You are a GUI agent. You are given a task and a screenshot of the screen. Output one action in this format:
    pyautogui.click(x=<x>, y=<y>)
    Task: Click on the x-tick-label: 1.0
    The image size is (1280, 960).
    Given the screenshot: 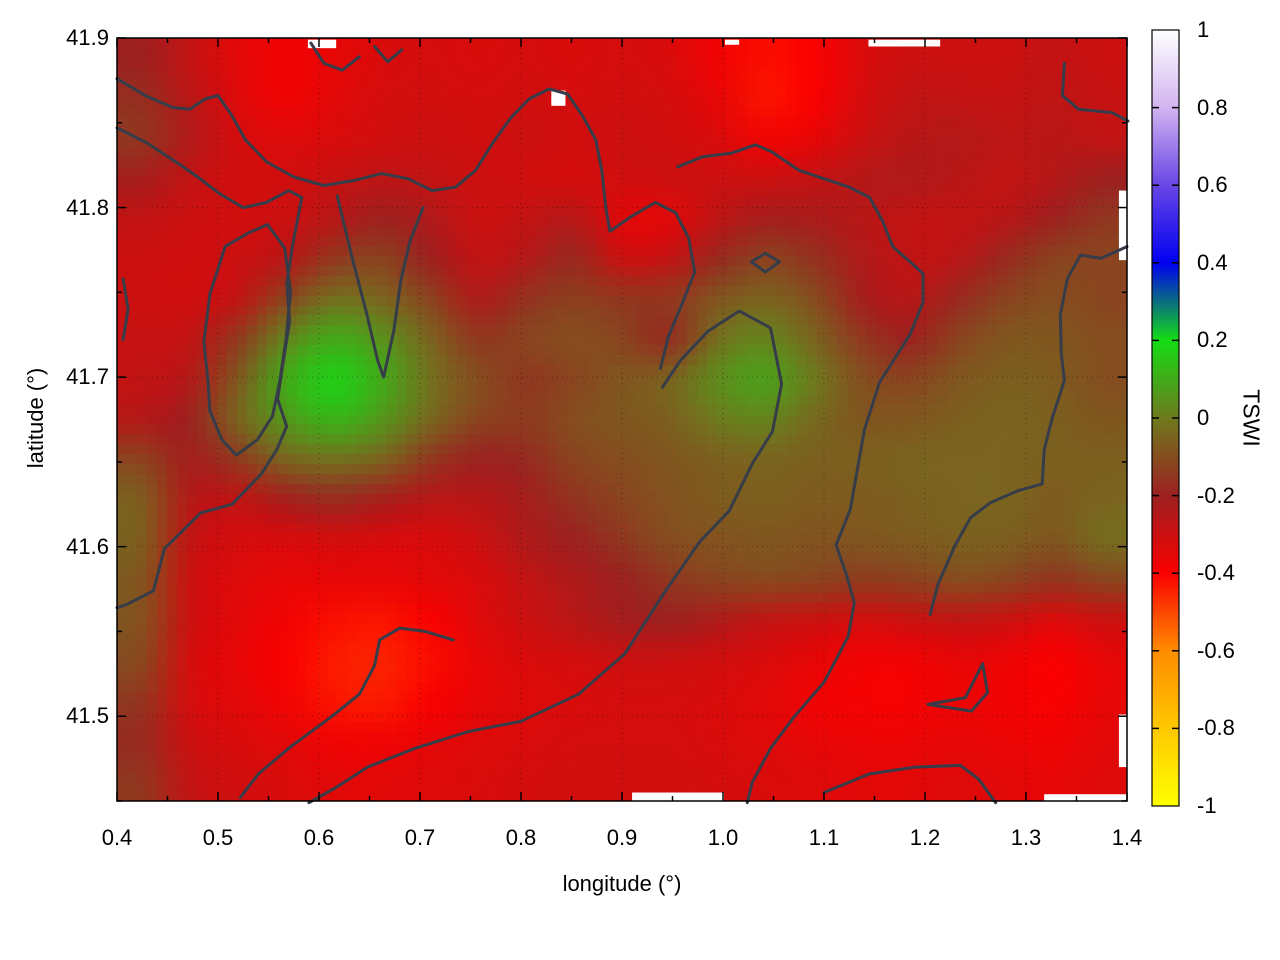 What is the action you would take?
    pyautogui.click(x=723, y=837)
    